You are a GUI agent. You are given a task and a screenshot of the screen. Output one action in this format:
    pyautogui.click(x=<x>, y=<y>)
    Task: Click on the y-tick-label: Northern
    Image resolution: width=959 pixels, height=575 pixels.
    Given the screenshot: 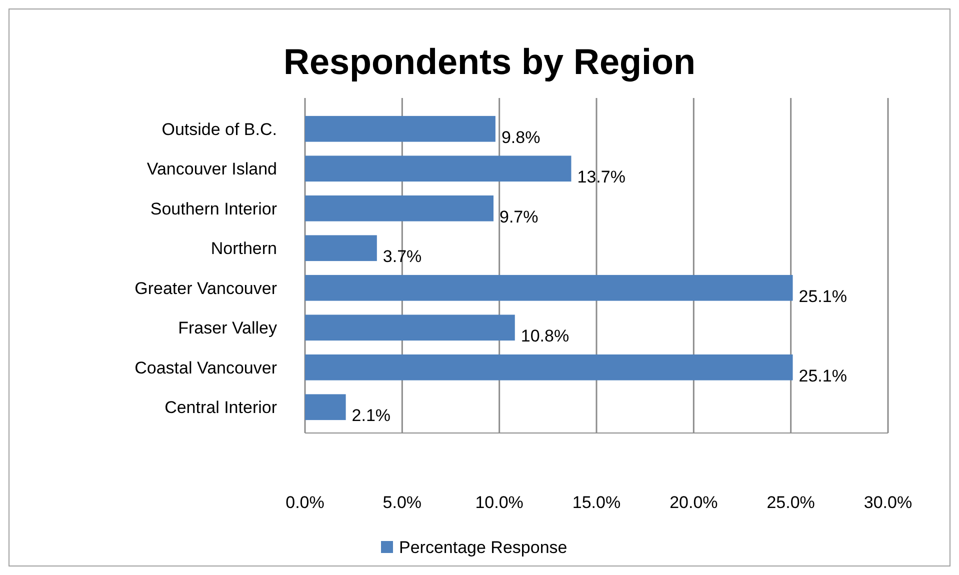 What is the action you would take?
    pyautogui.click(x=243, y=248)
    